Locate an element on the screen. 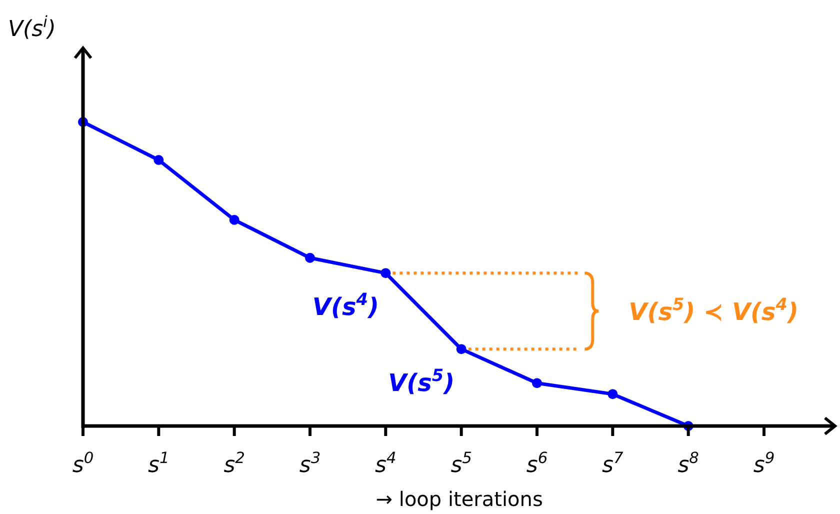  x-tick-label: s$^{8}$ is located at coordinates (689, 463).